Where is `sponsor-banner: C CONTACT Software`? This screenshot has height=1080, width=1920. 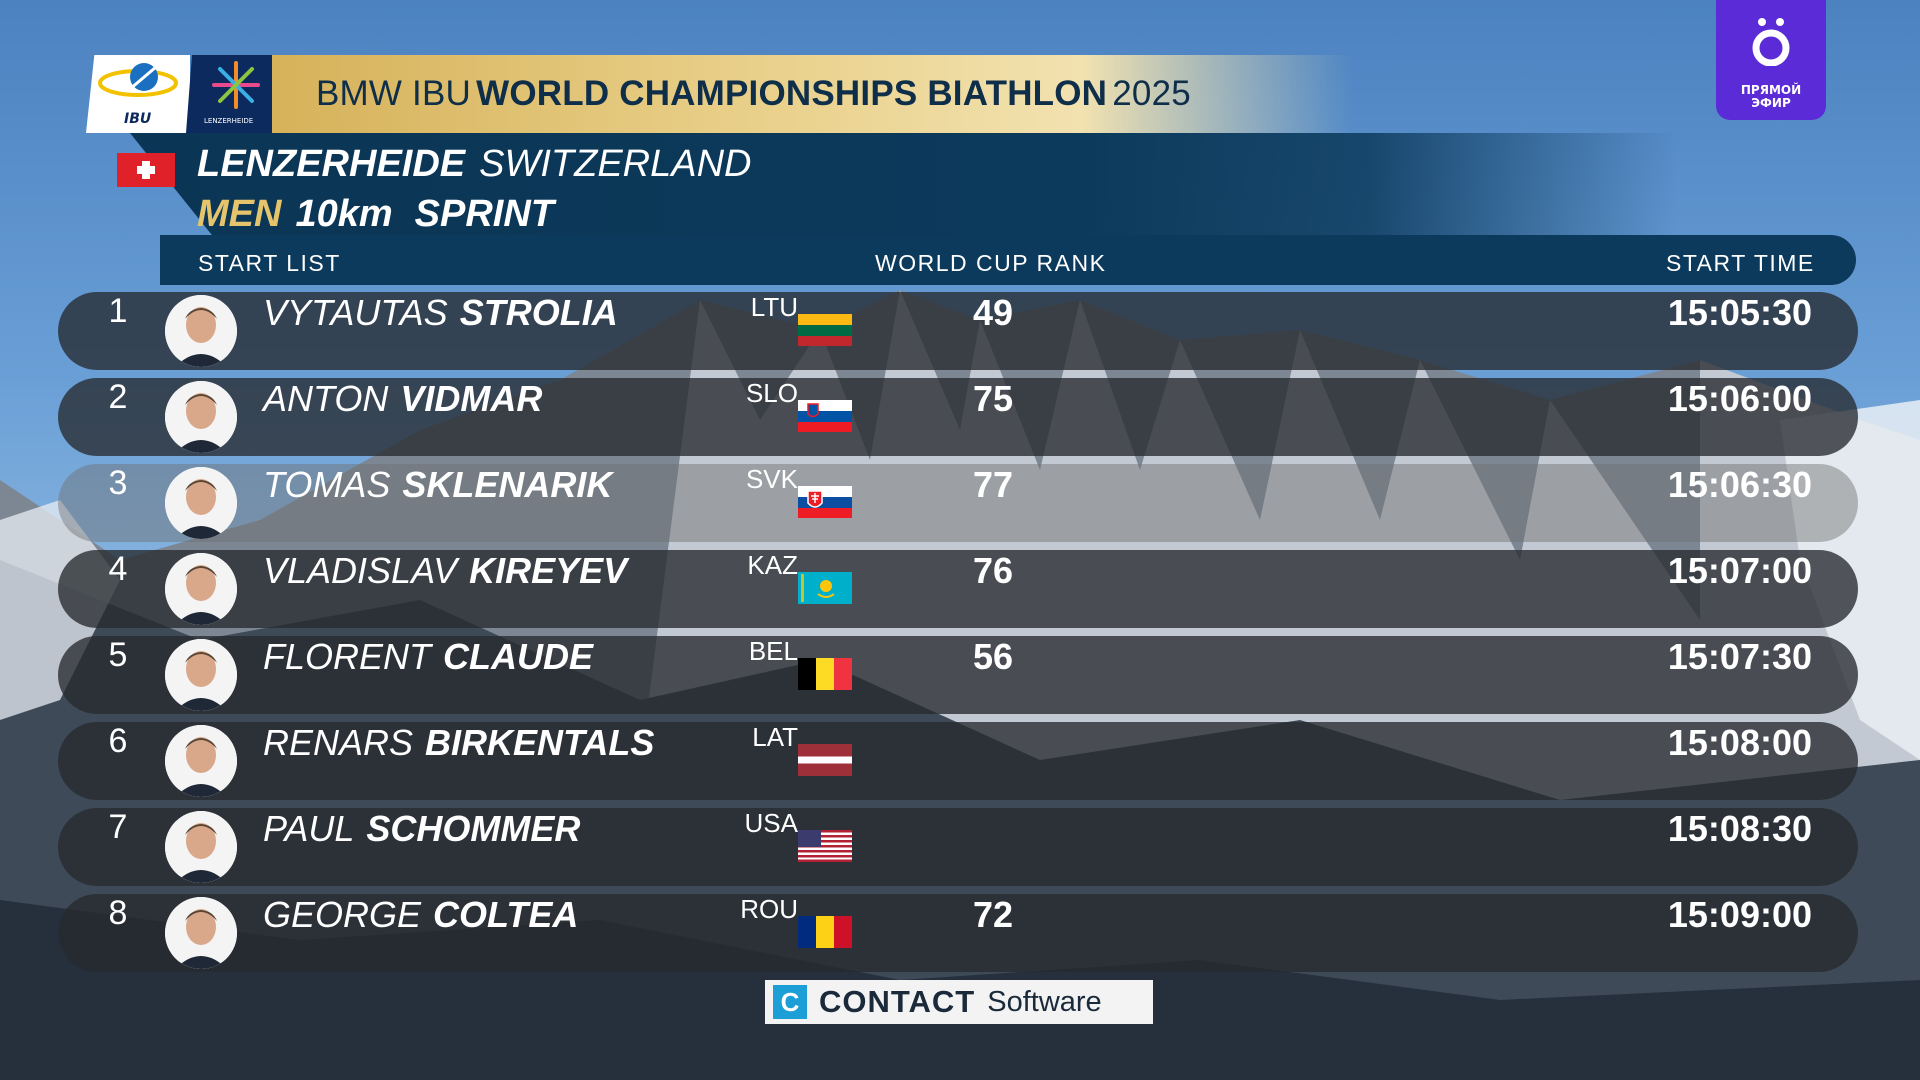 sponsor-banner: C CONTACT Software is located at coordinates (959, 1002).